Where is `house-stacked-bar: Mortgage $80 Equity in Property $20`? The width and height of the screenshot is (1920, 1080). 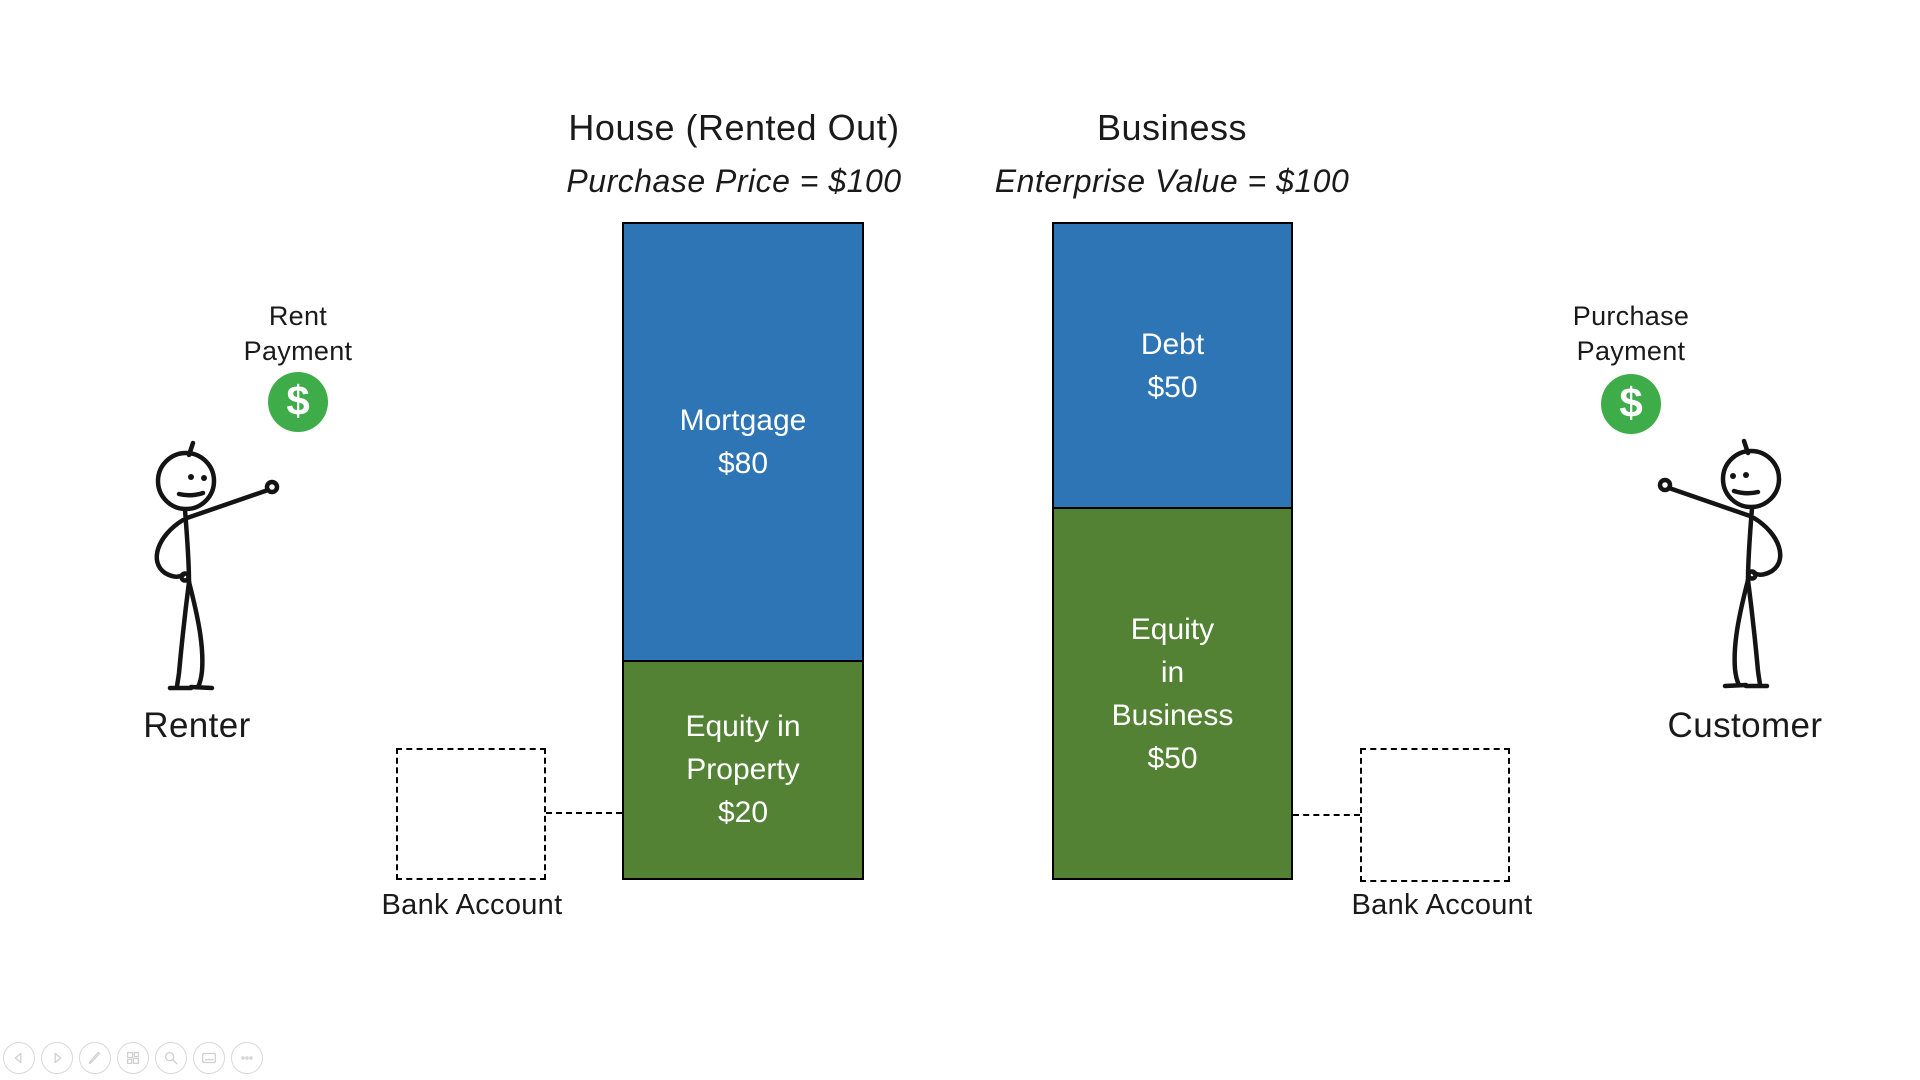 house-stacked-bar: Mortgage $80 Equity in Property $20 is located at coordinates (743, 551).